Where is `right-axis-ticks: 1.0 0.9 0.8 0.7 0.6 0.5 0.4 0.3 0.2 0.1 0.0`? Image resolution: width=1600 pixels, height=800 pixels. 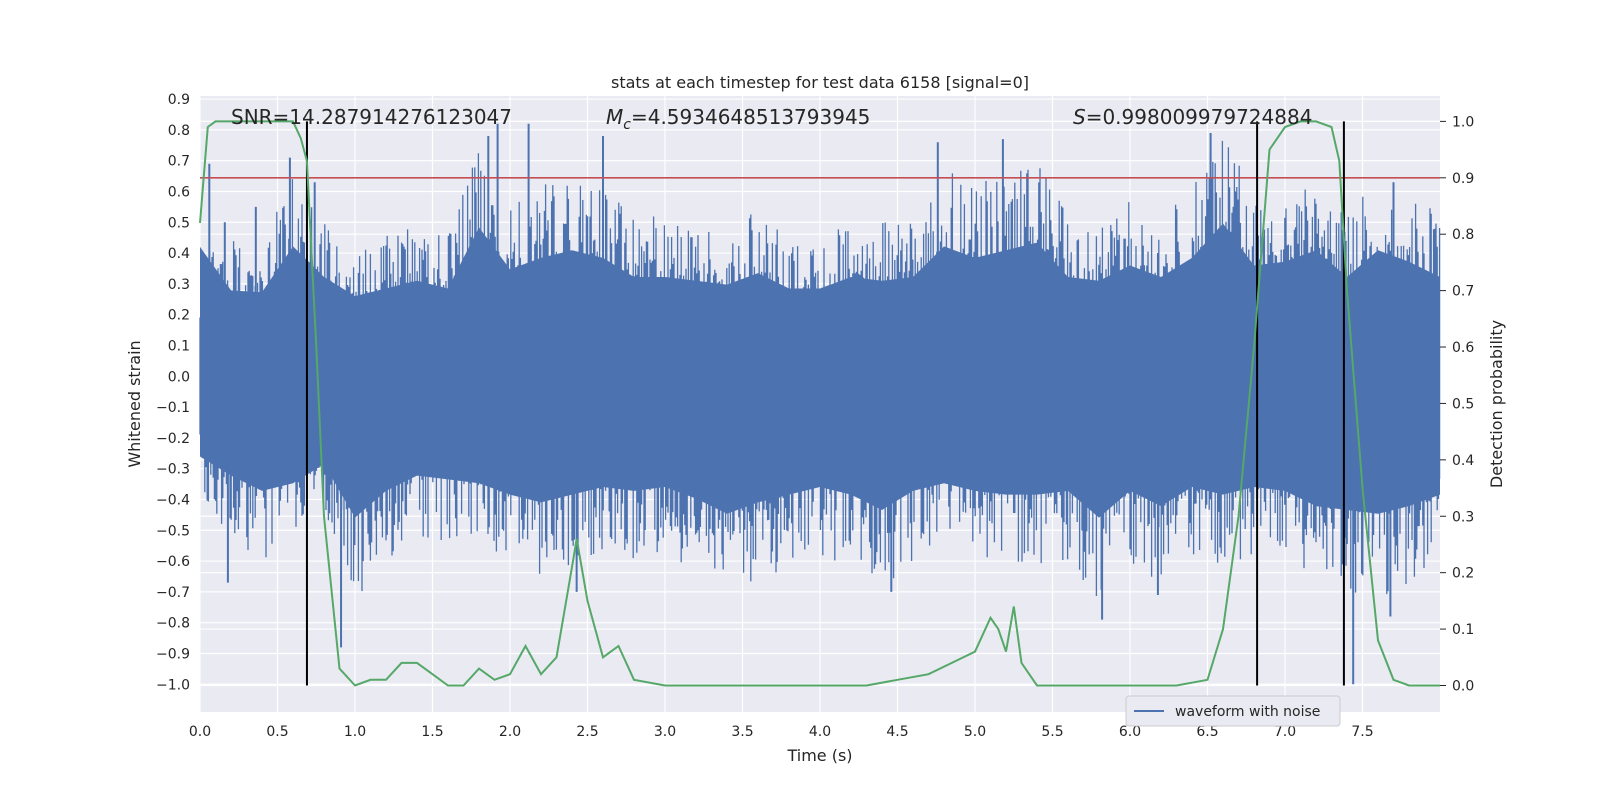
right-axis-ticks: 1.0 0.9 0.8 0.7 0.6 0.5 0.4 0.3 0.2 0.1 0.0 is located at coordinates (1457, 404).